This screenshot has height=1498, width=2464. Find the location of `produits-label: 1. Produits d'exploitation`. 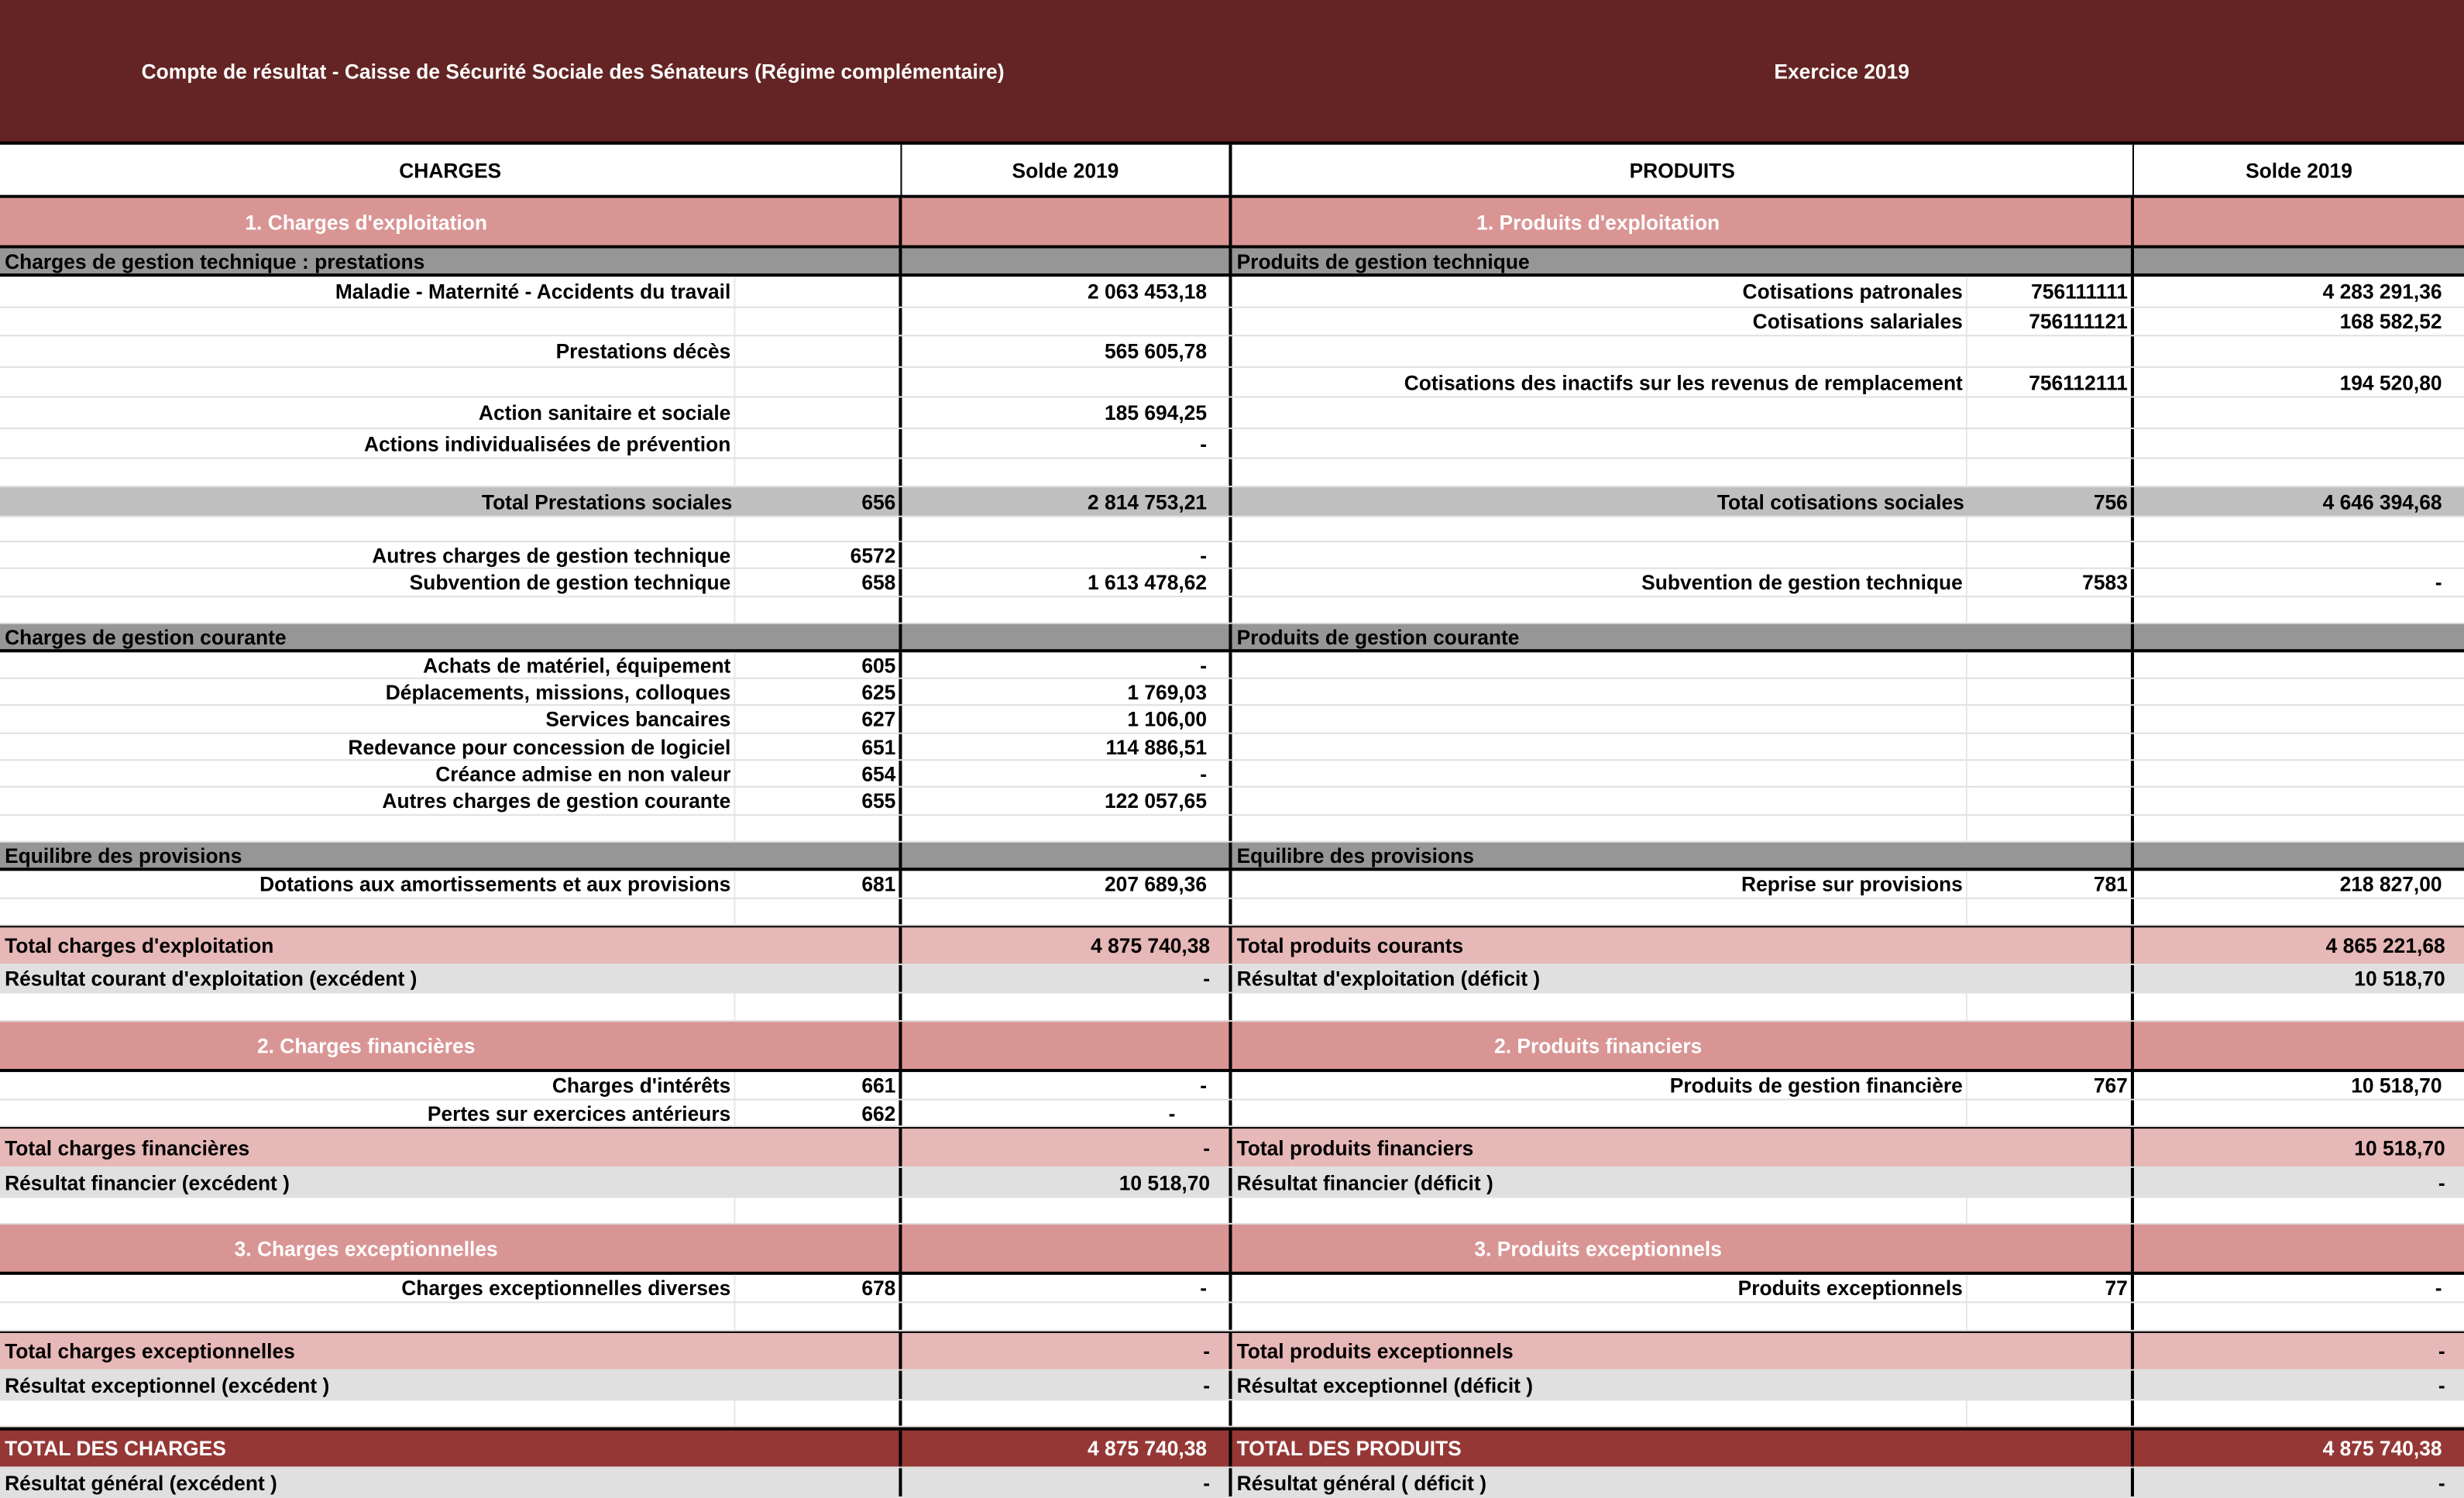

produits-label: 1. Produits d'exploitation is located at coordinates (1598, 222).